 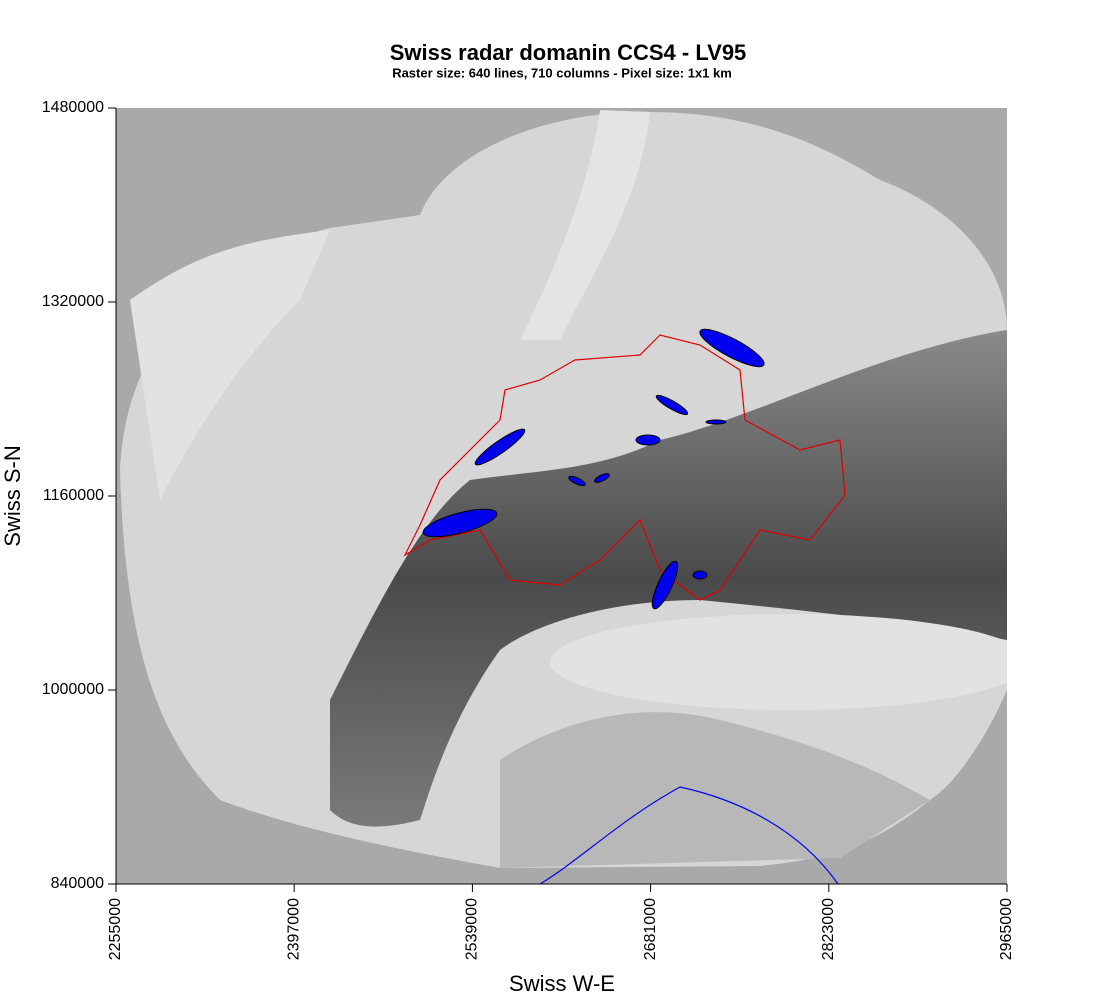 I want to click on y-axis-title: Swiss S-N, so click(x=12, y=495).